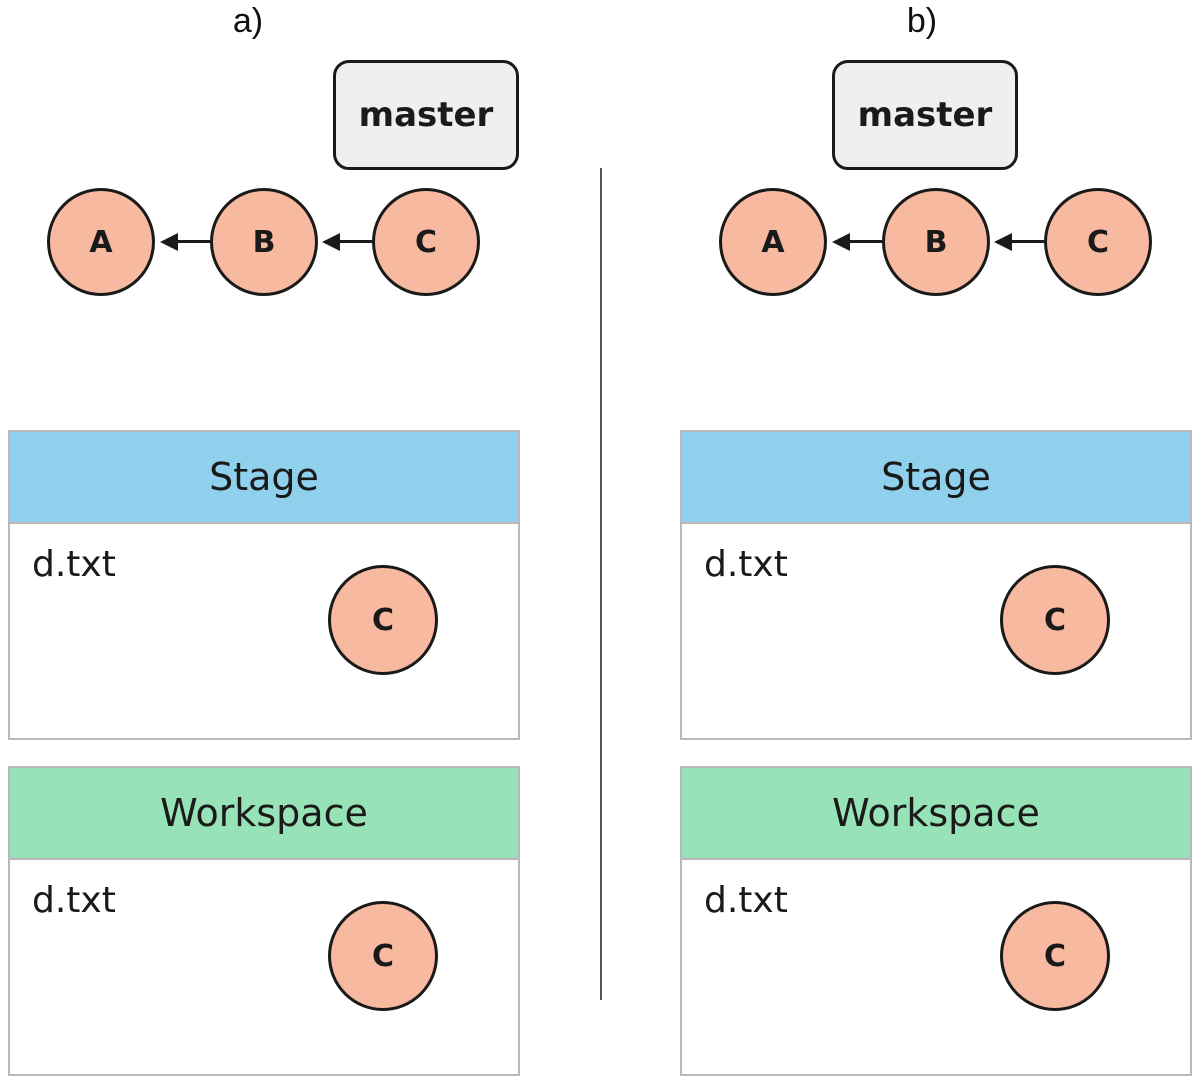  What do you see at coordinates (922, 21) in the screenshot?
I see `panel-title: b)` at bounding box center [922, 21].